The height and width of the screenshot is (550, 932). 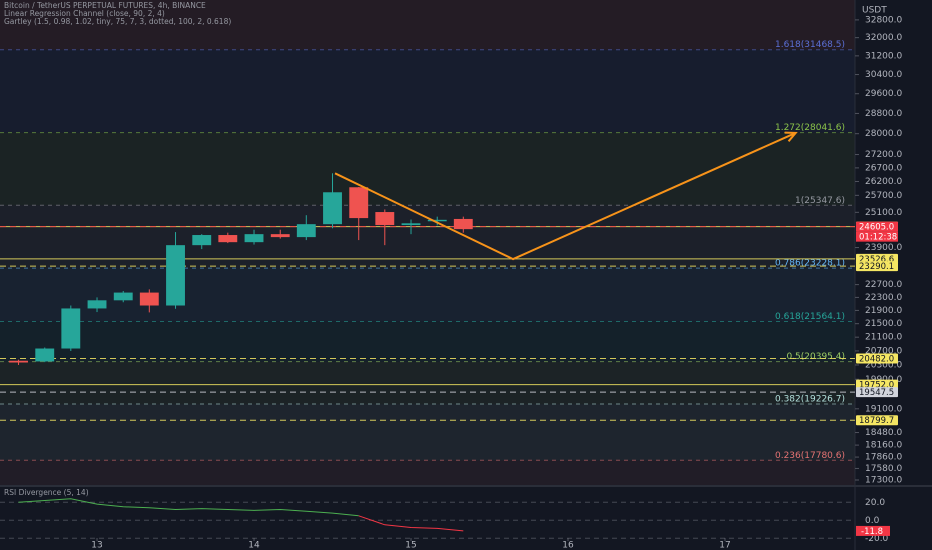 What do you see at coordinates (883, 311) in the screenshot?
I see `y-tick-label: 21900.0` at bounding box center [883, 311].